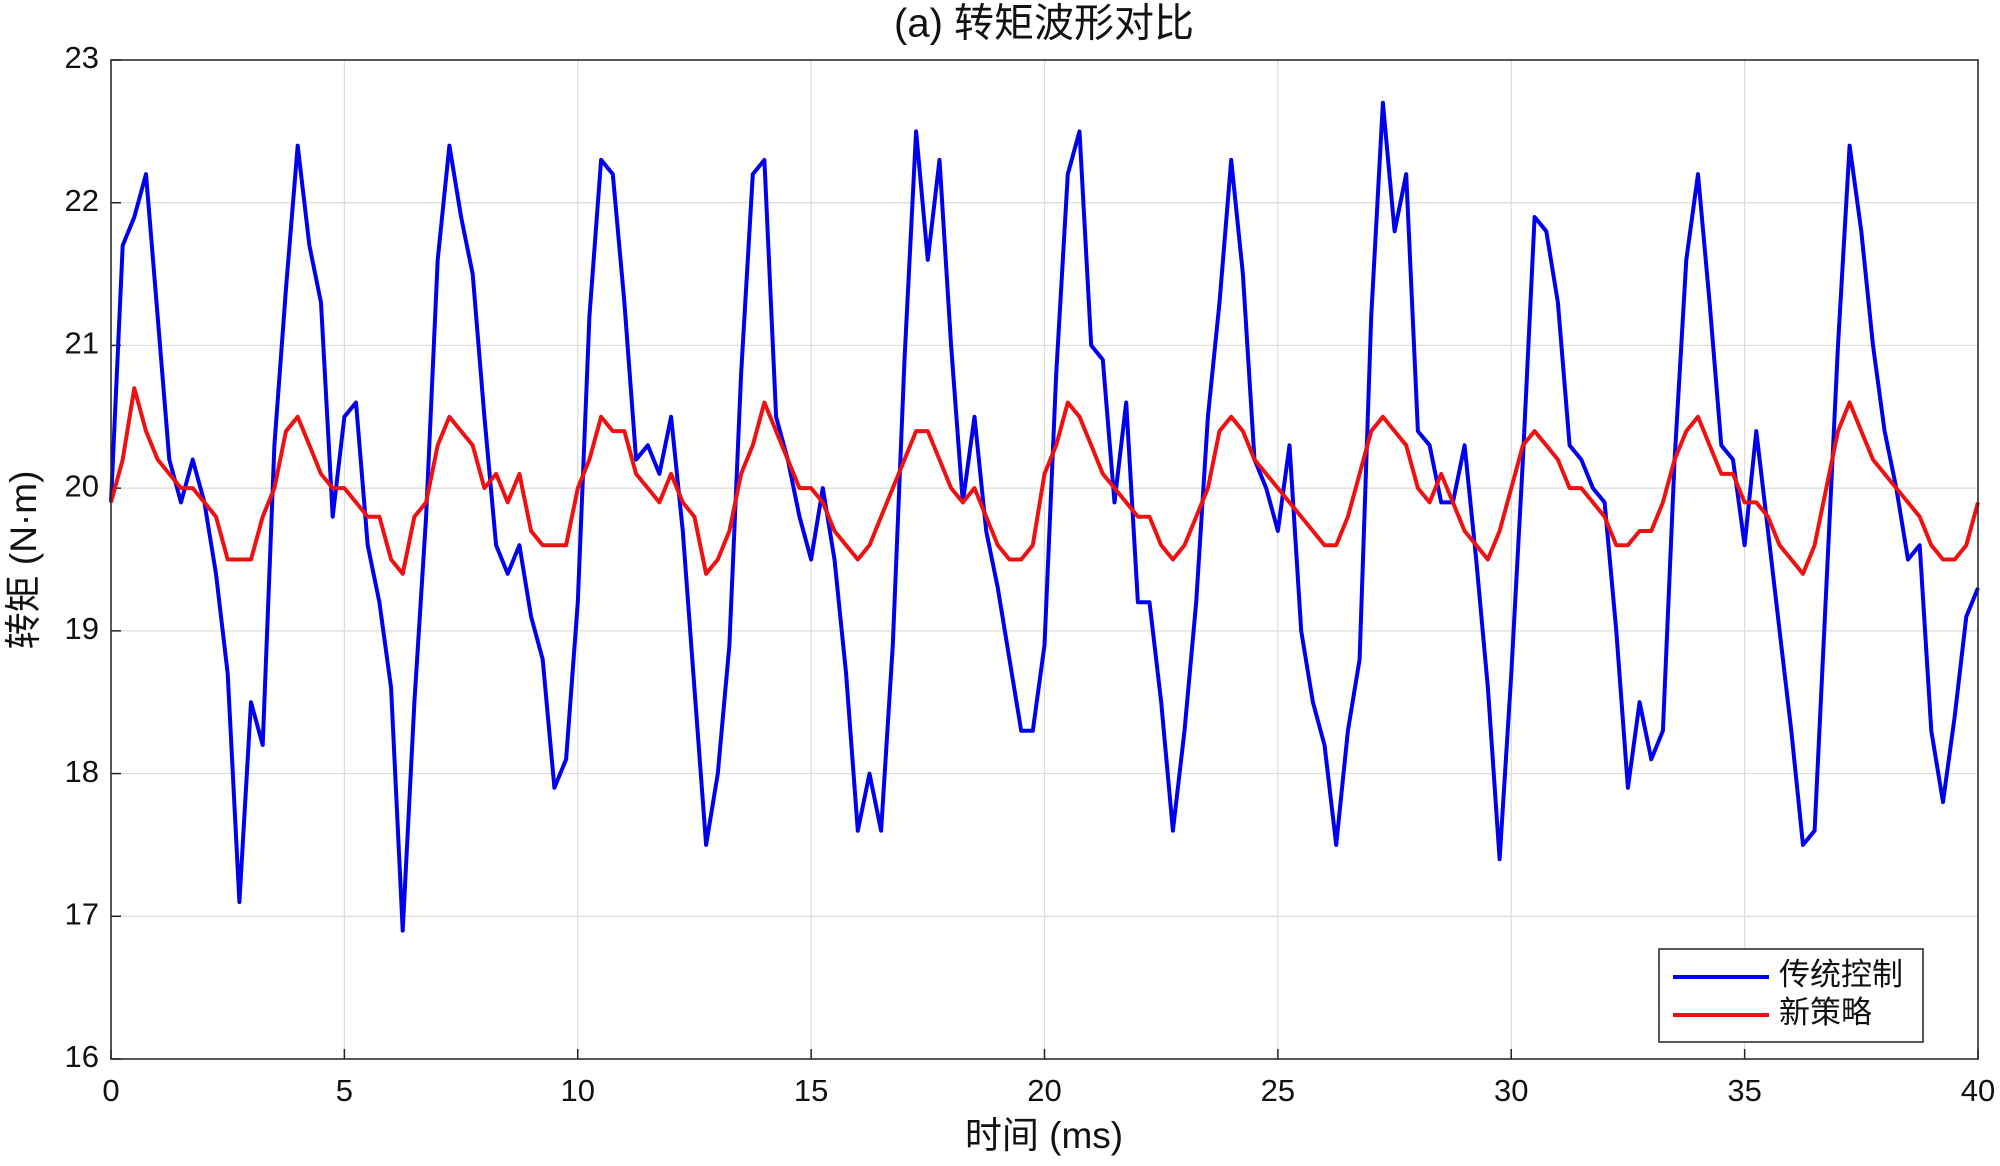  I want to click on y-tick-label: 16, so click(82, 1056).